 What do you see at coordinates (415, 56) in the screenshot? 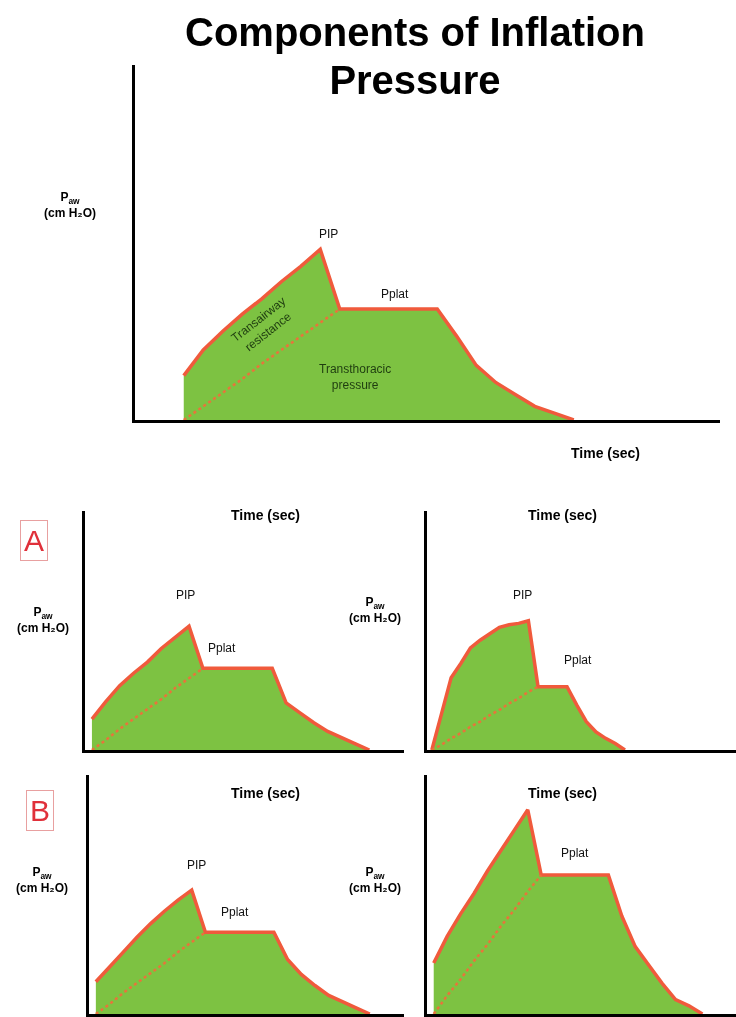
I see `chart-title: Components of Inflation Pressure` at bounding box center [415, 56].